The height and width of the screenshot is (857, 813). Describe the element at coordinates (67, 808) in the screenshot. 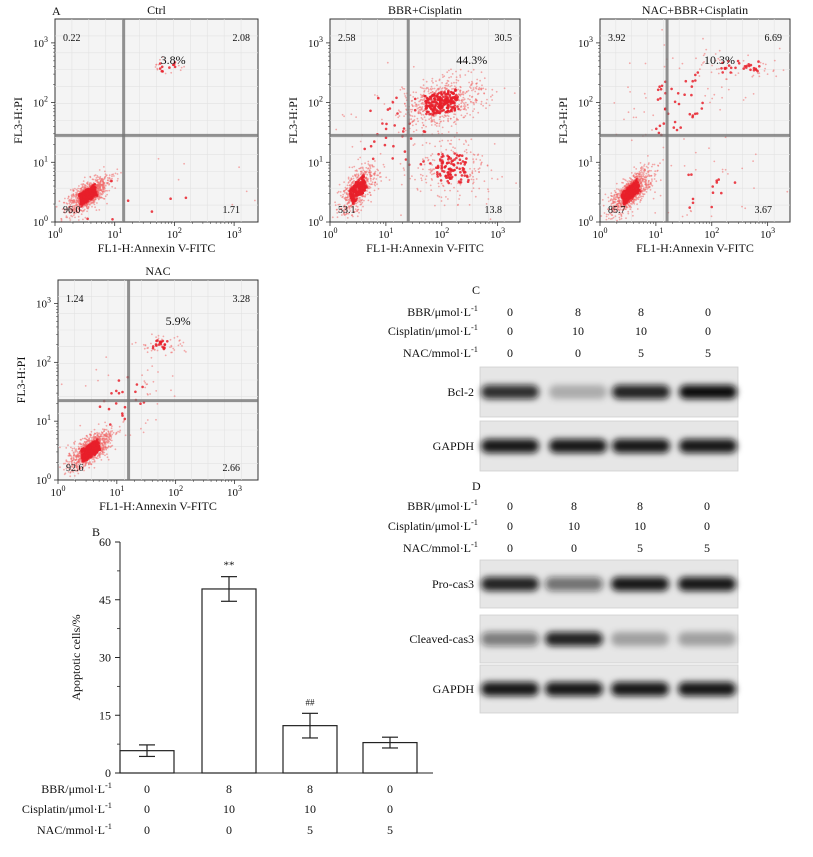

I see `condition-label: Cisplatin/μmol·L-1` at that location.